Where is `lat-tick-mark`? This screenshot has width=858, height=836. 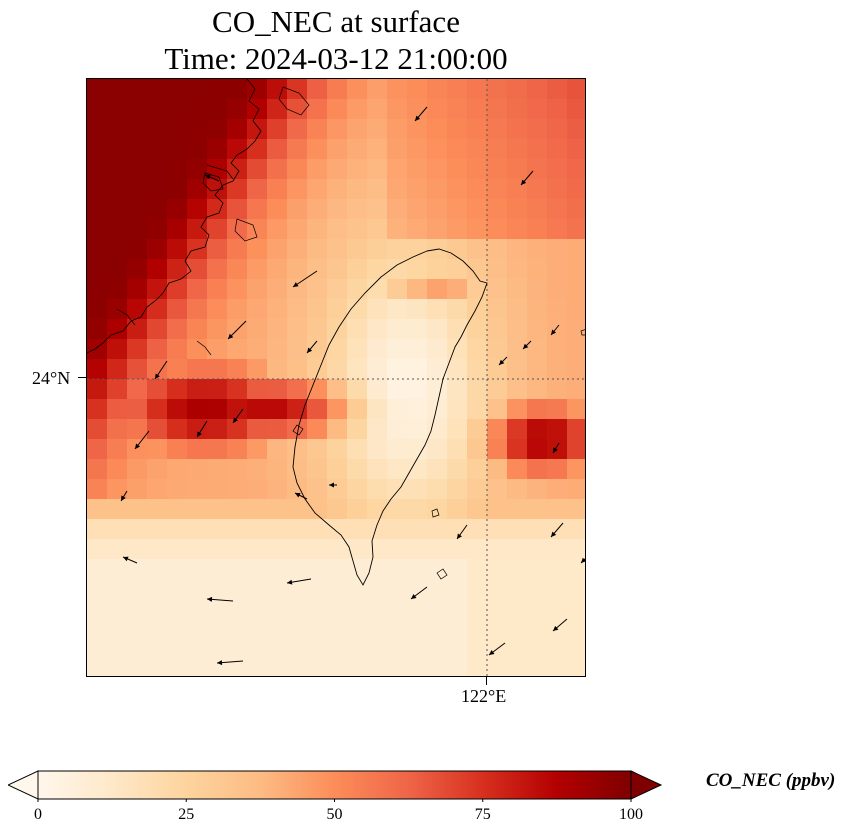 lat-tick-mark is located at coordinates (82, 377).